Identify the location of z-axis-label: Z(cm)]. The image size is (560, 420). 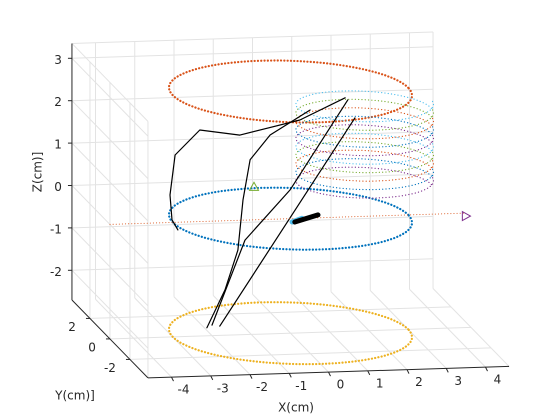
(38, 172).